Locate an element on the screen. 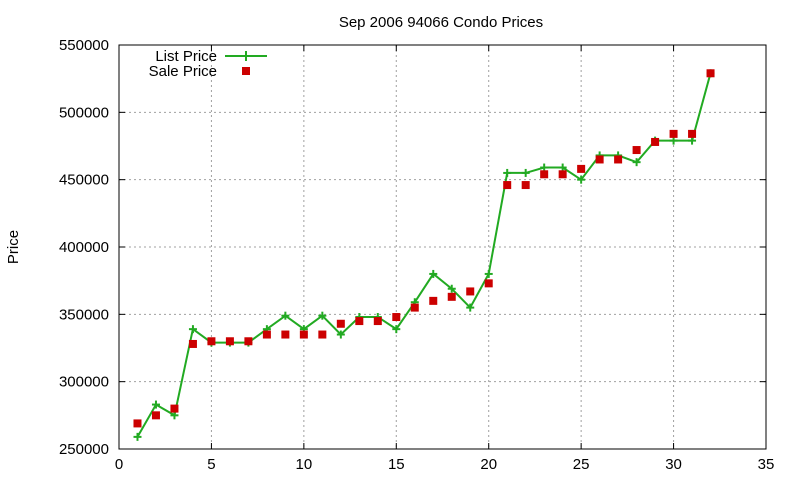 Image resolution: width=800 pixels, height=480 pixels. y-axis-label: Price is located at coordinates (13, 247).